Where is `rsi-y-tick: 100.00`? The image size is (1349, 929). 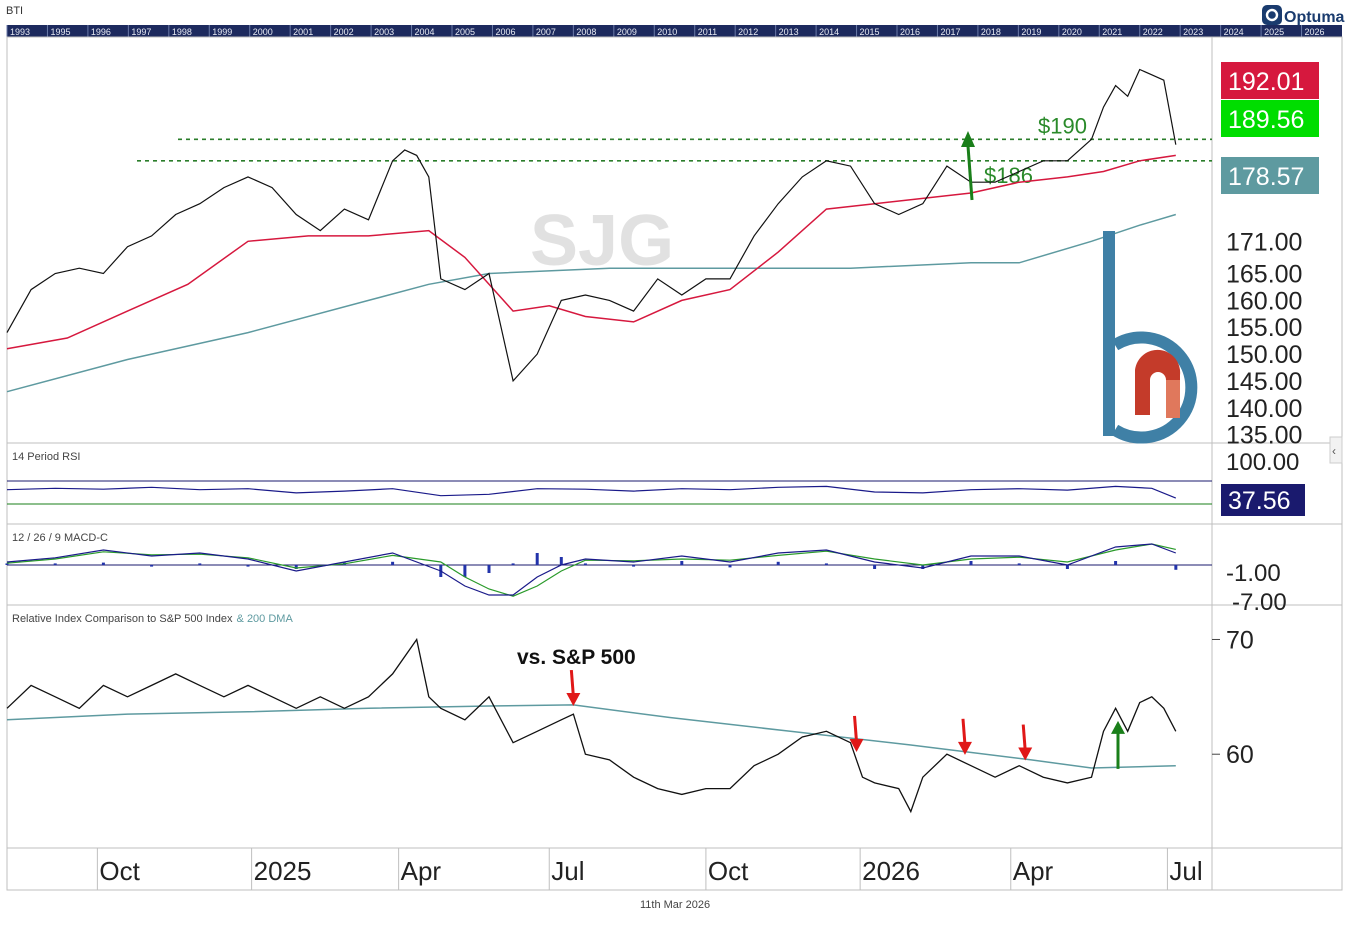 rsi-y-tick: 100.00 is located at coordinates (1262, 462).